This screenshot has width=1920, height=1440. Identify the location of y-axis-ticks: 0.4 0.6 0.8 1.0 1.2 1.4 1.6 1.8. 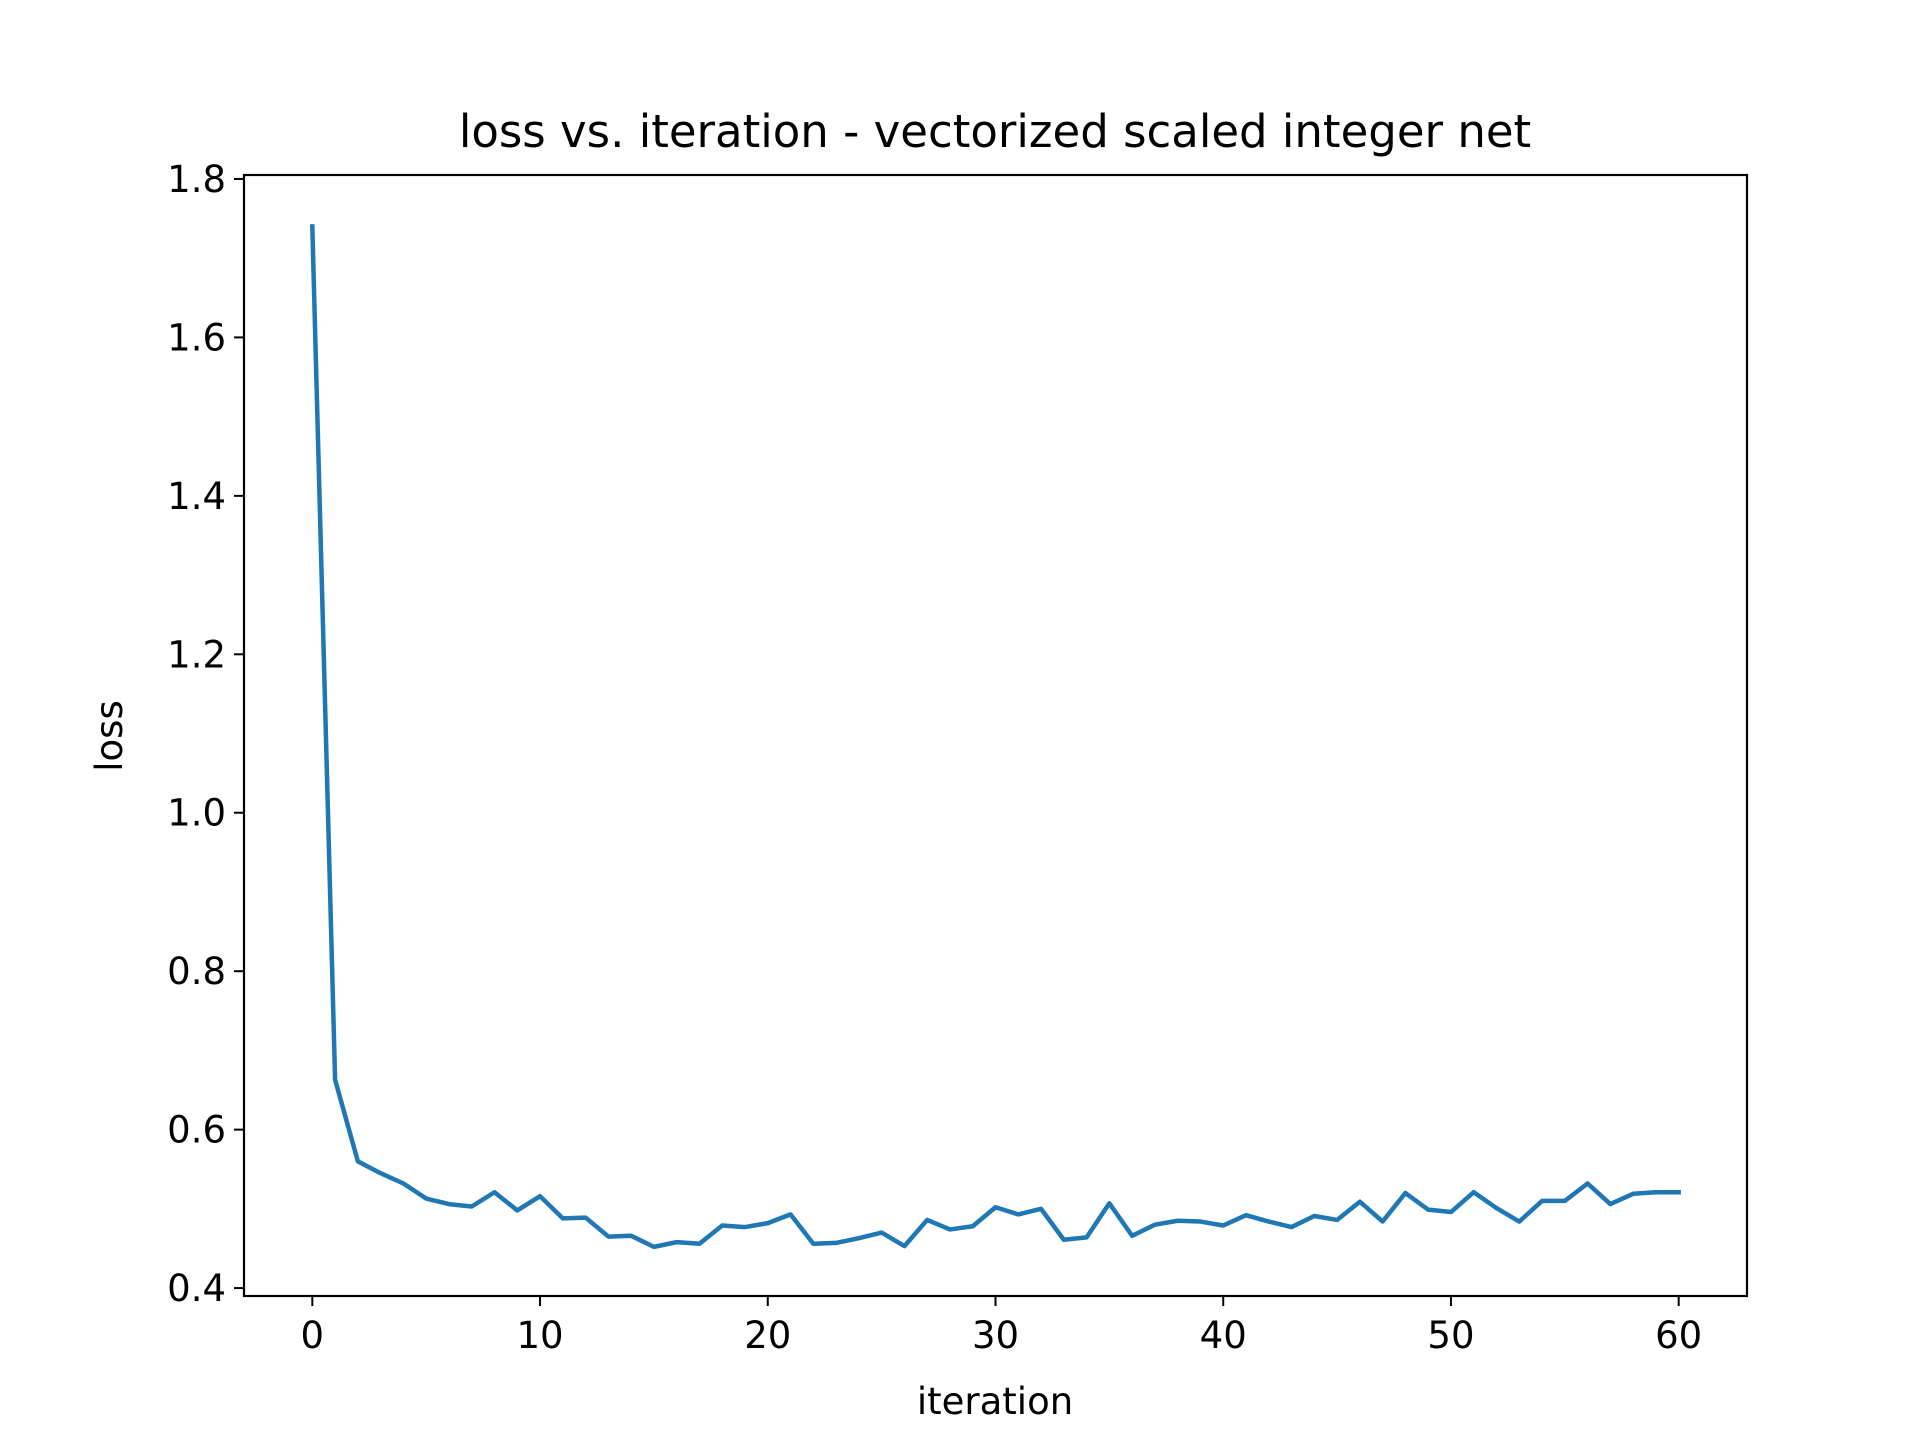
(205, 734).